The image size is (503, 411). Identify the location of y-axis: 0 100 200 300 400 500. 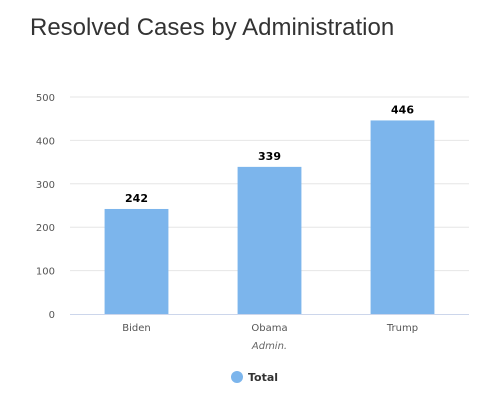
(45, 207).